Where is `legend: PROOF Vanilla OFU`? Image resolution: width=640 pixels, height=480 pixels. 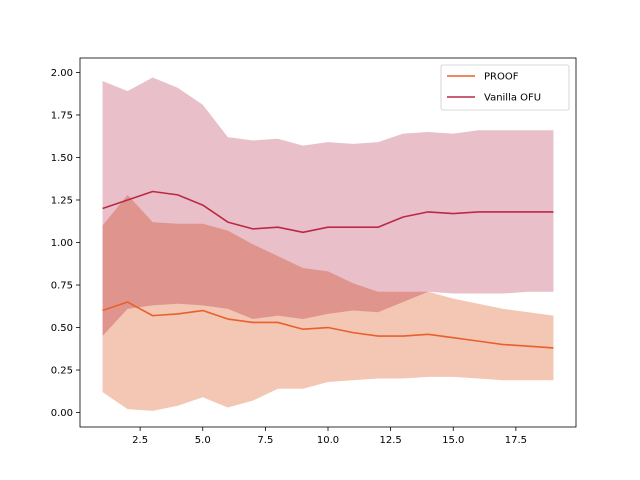
legend: PROOF Vanilla OFU is located at coordinates (505, 87).